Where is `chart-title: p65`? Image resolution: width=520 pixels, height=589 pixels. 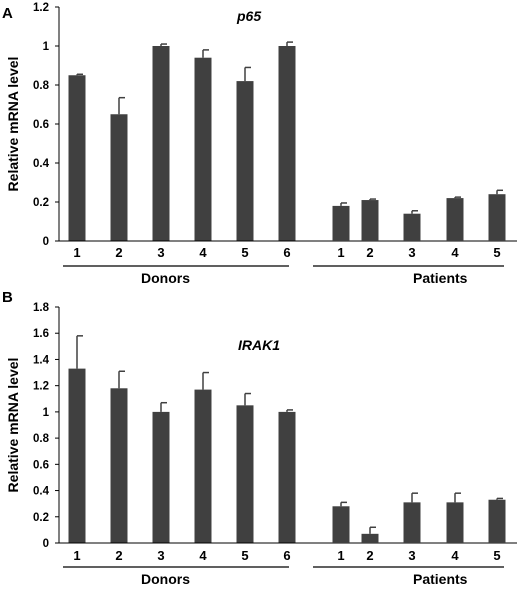
chart-title: p65 is located at coordinates (248, 16).